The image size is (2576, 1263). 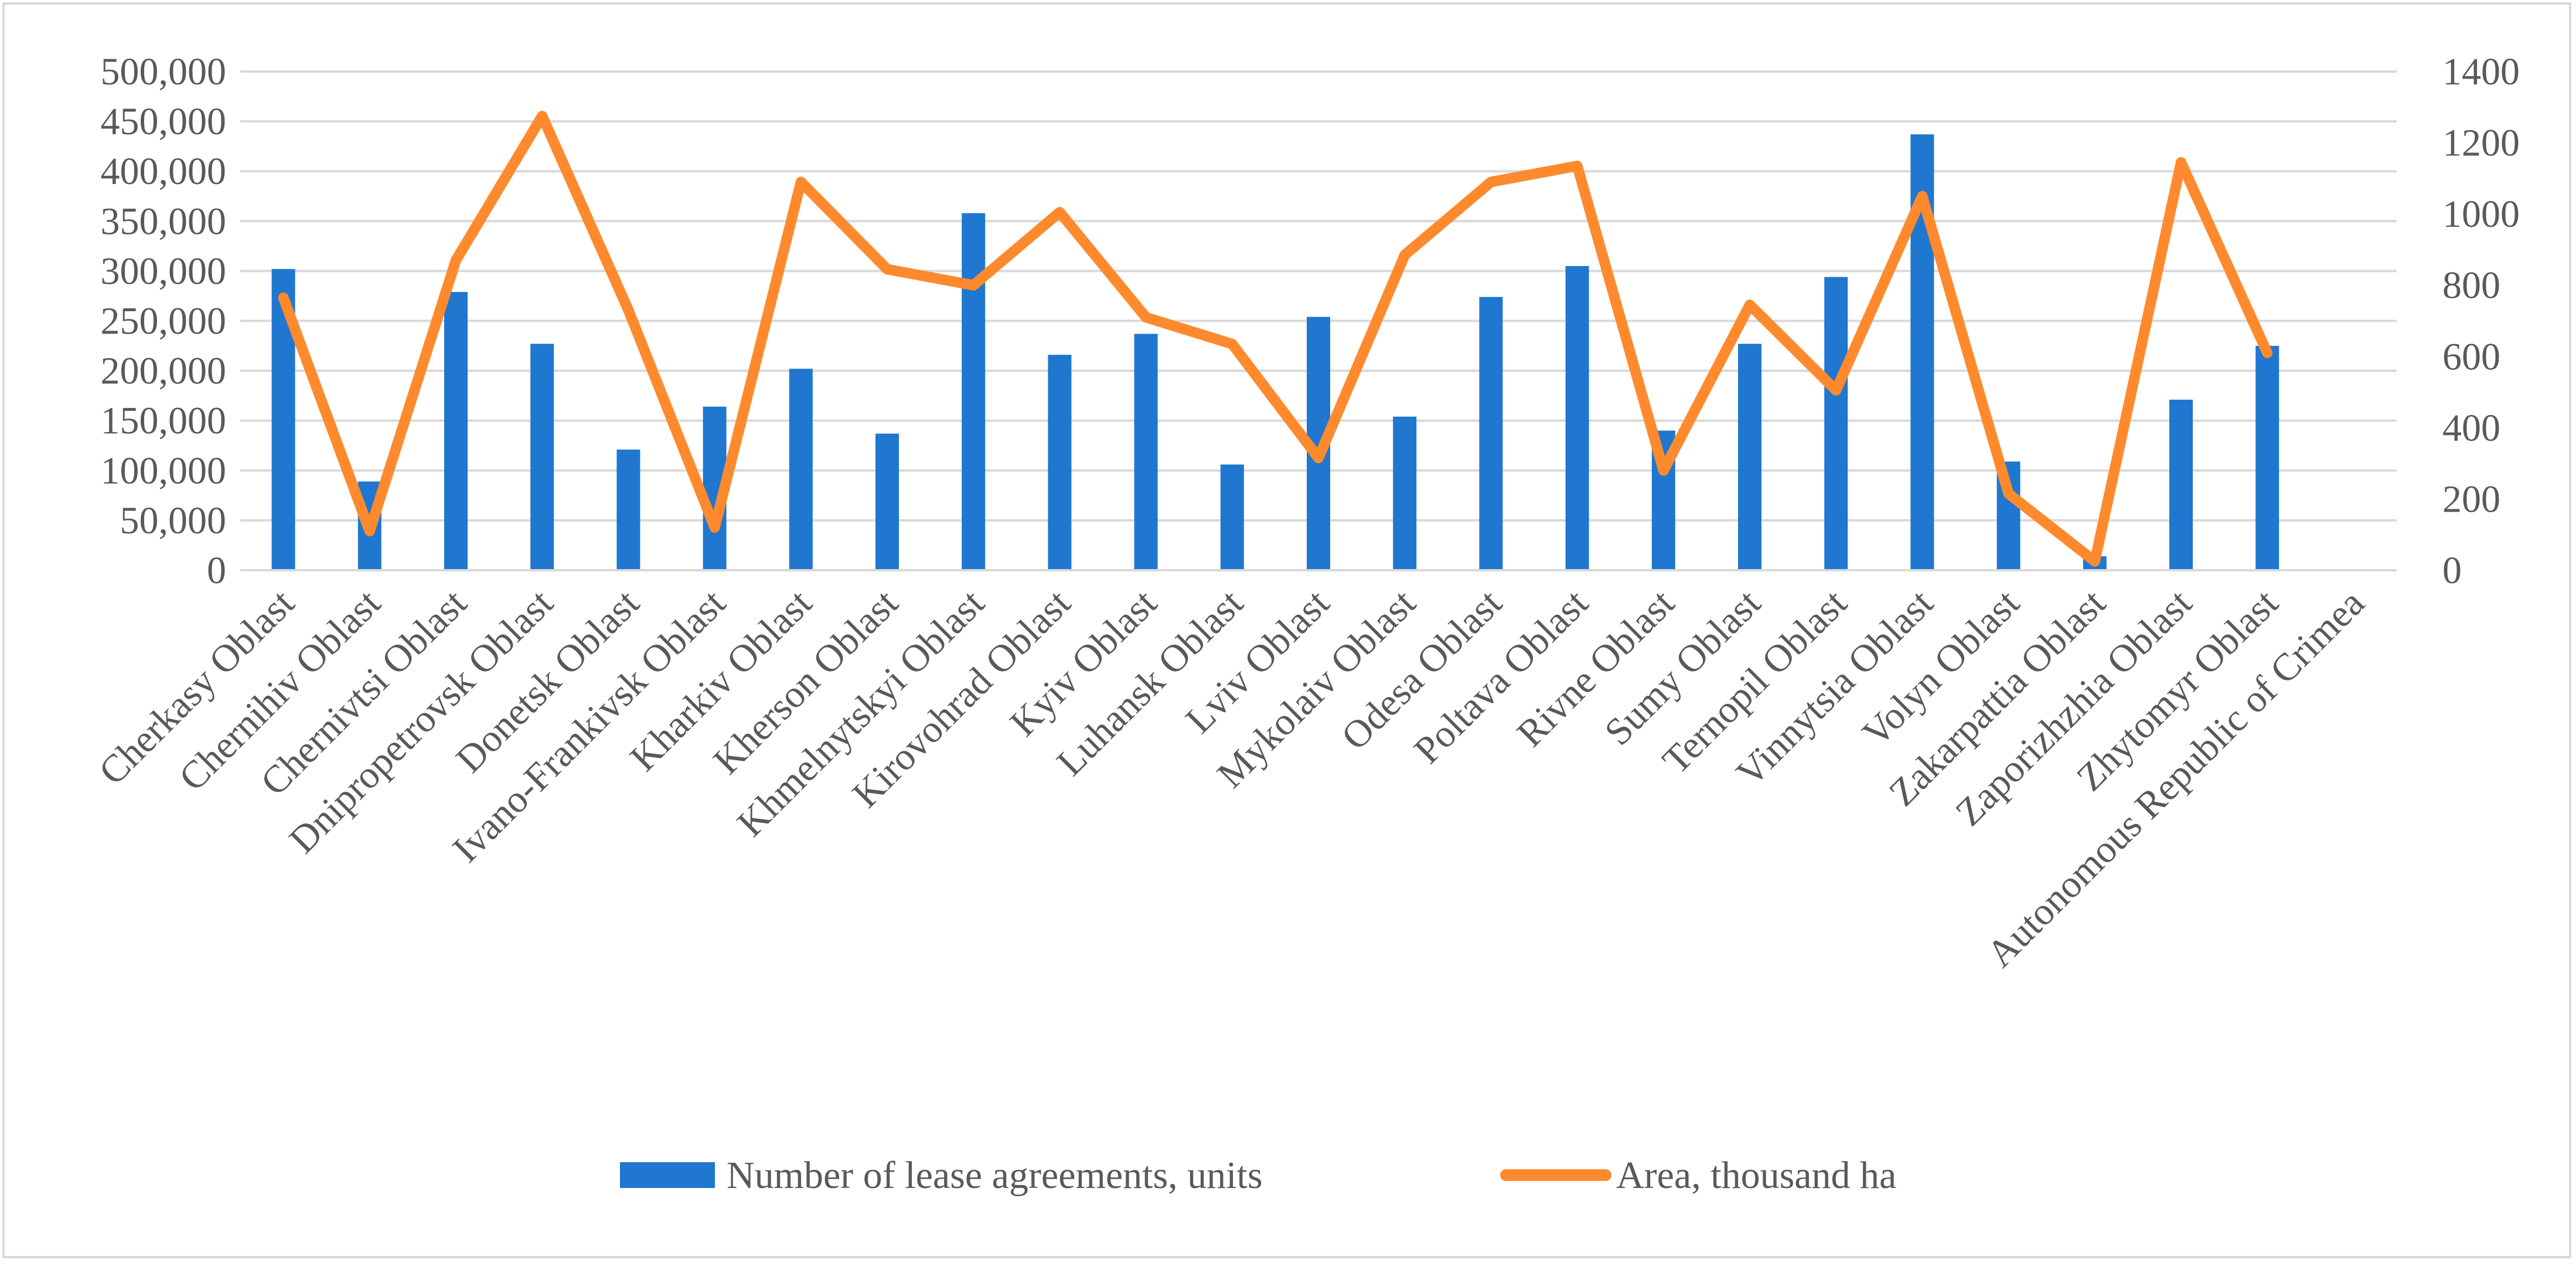 I want to click on y-tick-label-left: 300,000, so click(x=164, y=271).